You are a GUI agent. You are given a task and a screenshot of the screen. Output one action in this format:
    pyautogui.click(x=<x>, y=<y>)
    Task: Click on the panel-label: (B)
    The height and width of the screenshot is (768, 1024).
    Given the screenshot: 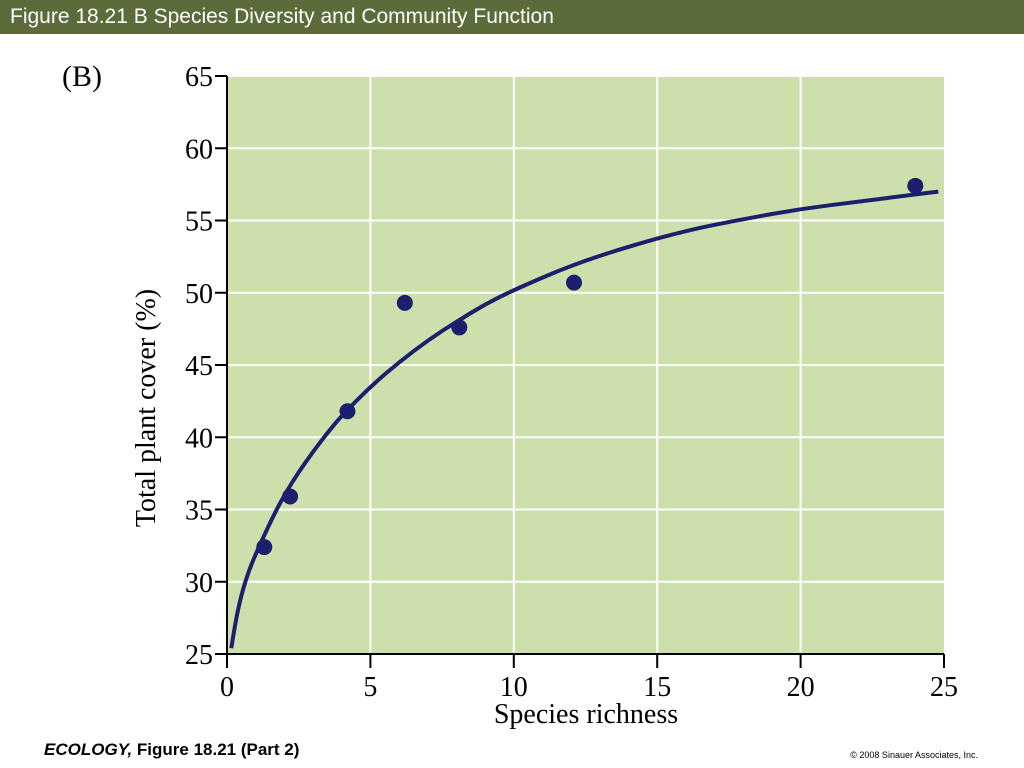 What is the action you would take?
    pyautogui.click(x=82, y=76)
    